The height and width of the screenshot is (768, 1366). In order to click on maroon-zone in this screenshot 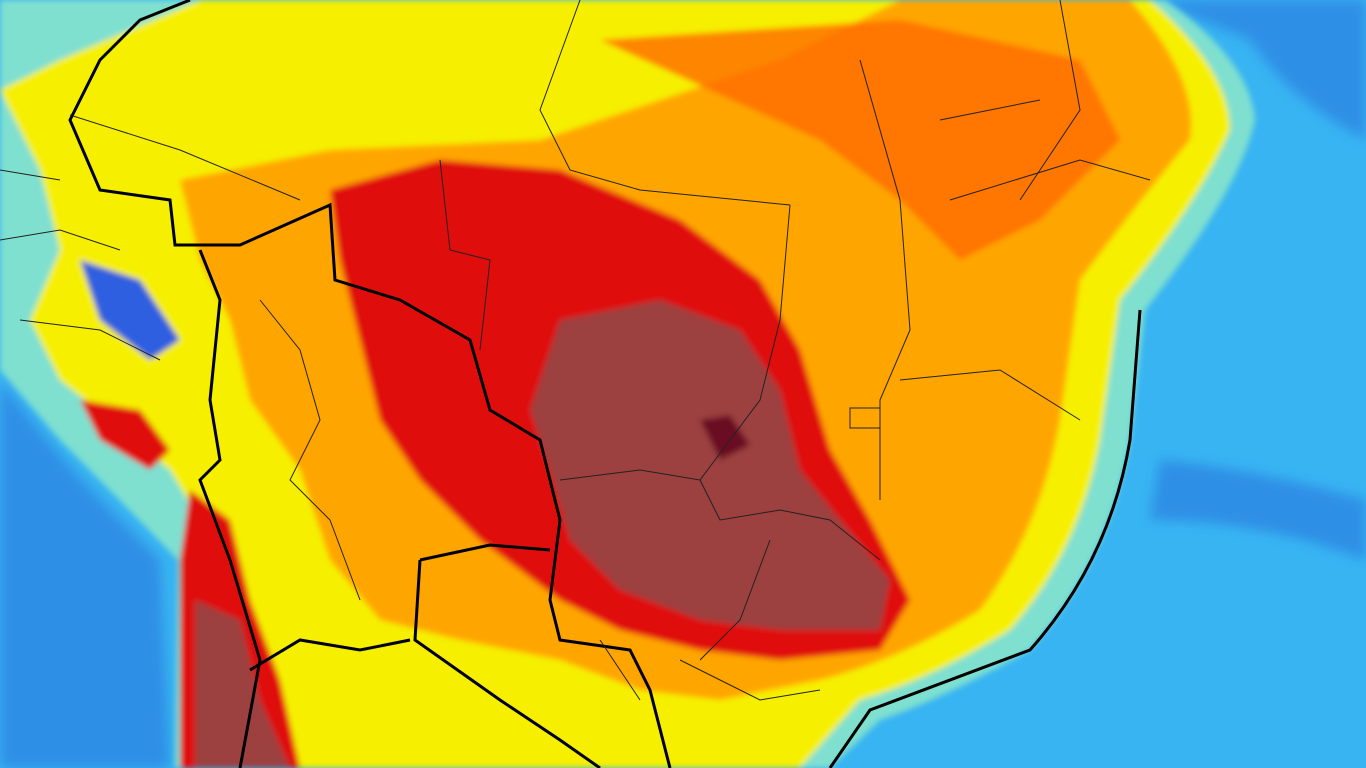, I will do `click(710, 465)`.